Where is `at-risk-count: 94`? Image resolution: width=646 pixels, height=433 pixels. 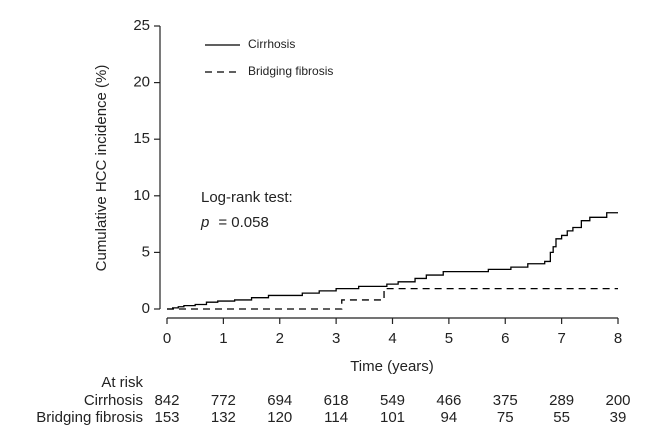 at-risk-count: 94 is located at coordinates (449, 417).